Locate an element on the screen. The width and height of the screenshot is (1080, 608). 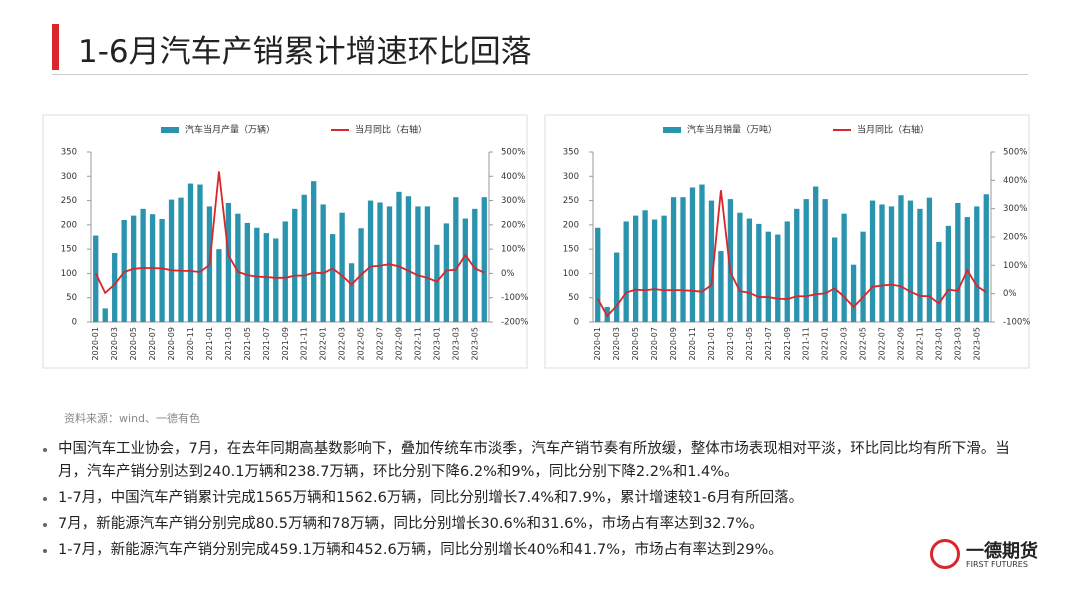
x-tick-label: 2022-07 is located at coordinates (380, 343).